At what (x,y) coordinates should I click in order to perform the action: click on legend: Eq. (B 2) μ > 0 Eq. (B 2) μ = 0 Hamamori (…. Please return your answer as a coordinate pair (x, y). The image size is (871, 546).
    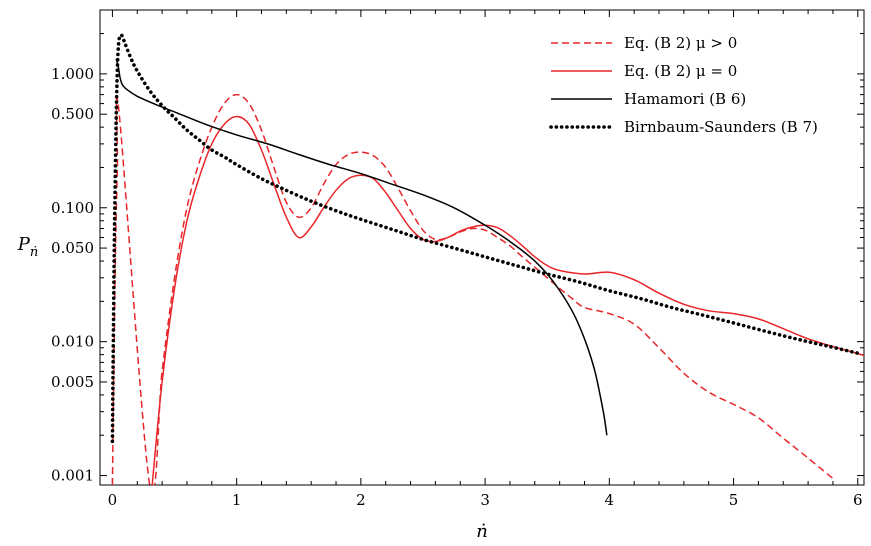
    Looking at the image, I should click on (683, 85).